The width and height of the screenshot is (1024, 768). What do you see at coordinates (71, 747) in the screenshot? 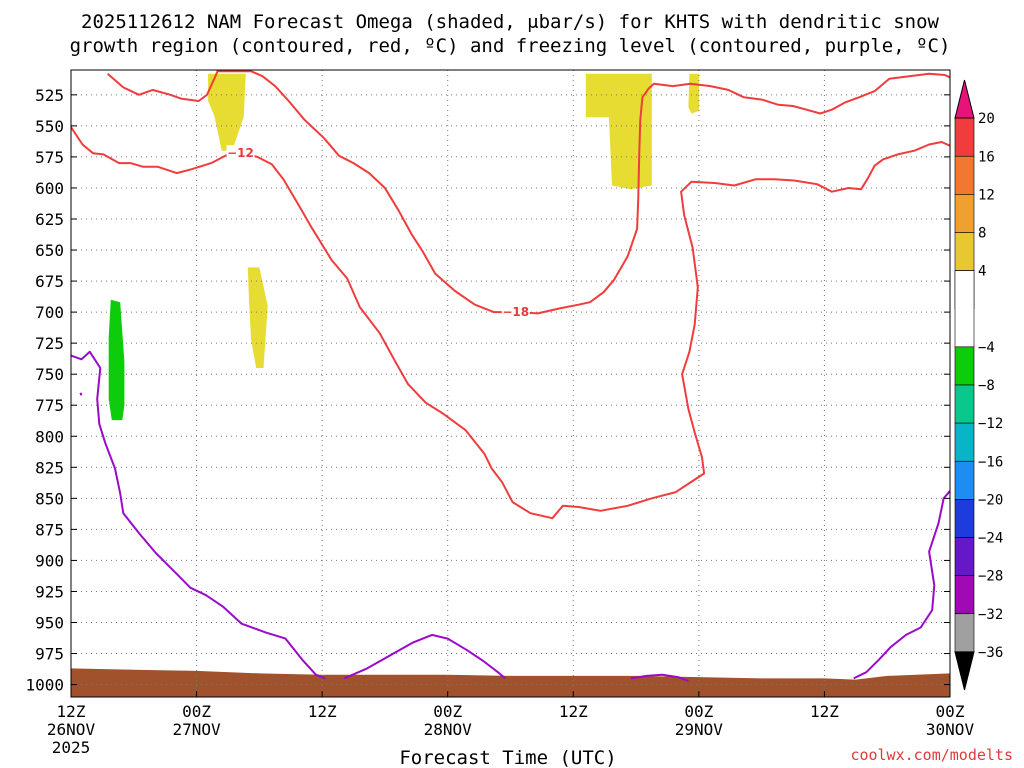
I see `x-tick-year-0: 2025` at bounding box center [71, 747].